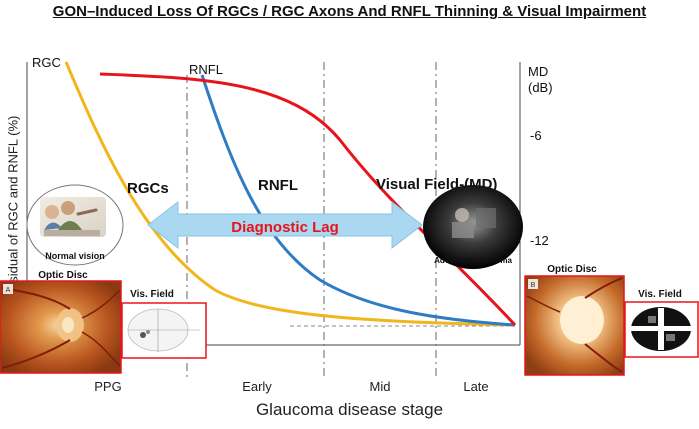 This screenshot has height=429, width=699. I want to click on normal-vision-caption: Normal vision, so click(75, 256).